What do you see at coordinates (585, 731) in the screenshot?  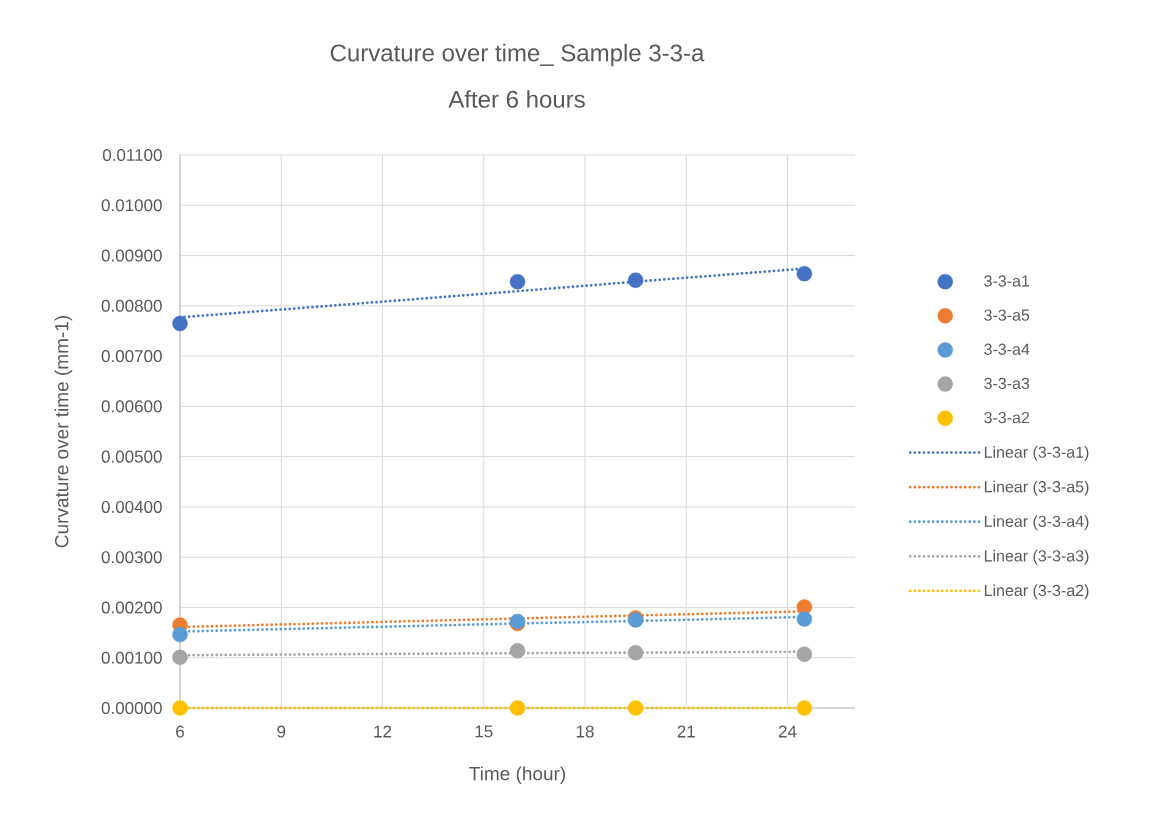 I see `x-tick-label: 18` at bounding box center [585, 731].